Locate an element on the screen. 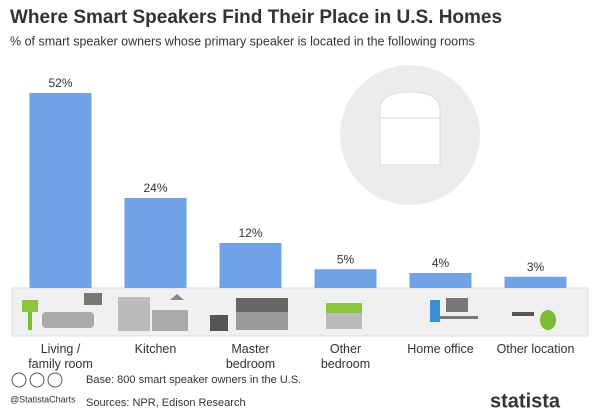 The width and height of the screenshot is (600, 417). brand: statista is located at coordinates (525, 401).